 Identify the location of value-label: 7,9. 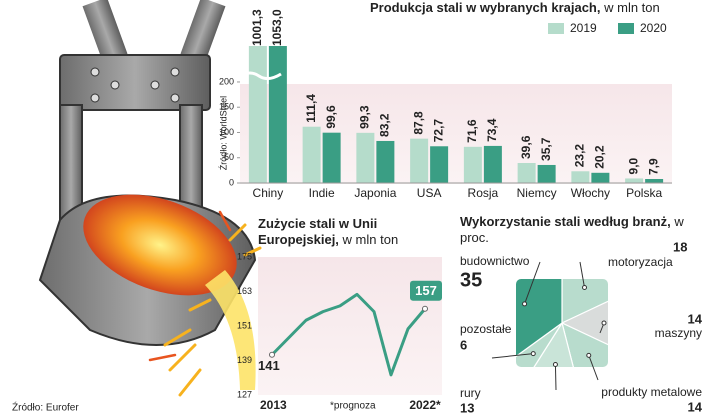
(653, 166).